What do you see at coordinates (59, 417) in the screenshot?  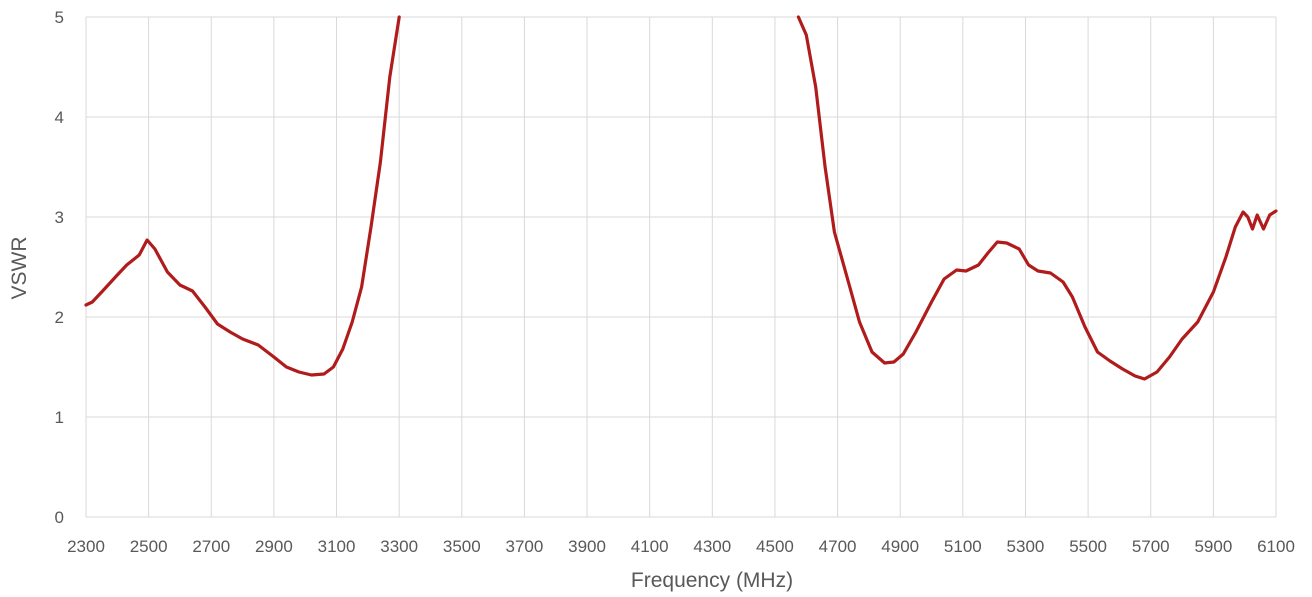 I see `y-tick-label: 1` at bounding box center [59, 417].